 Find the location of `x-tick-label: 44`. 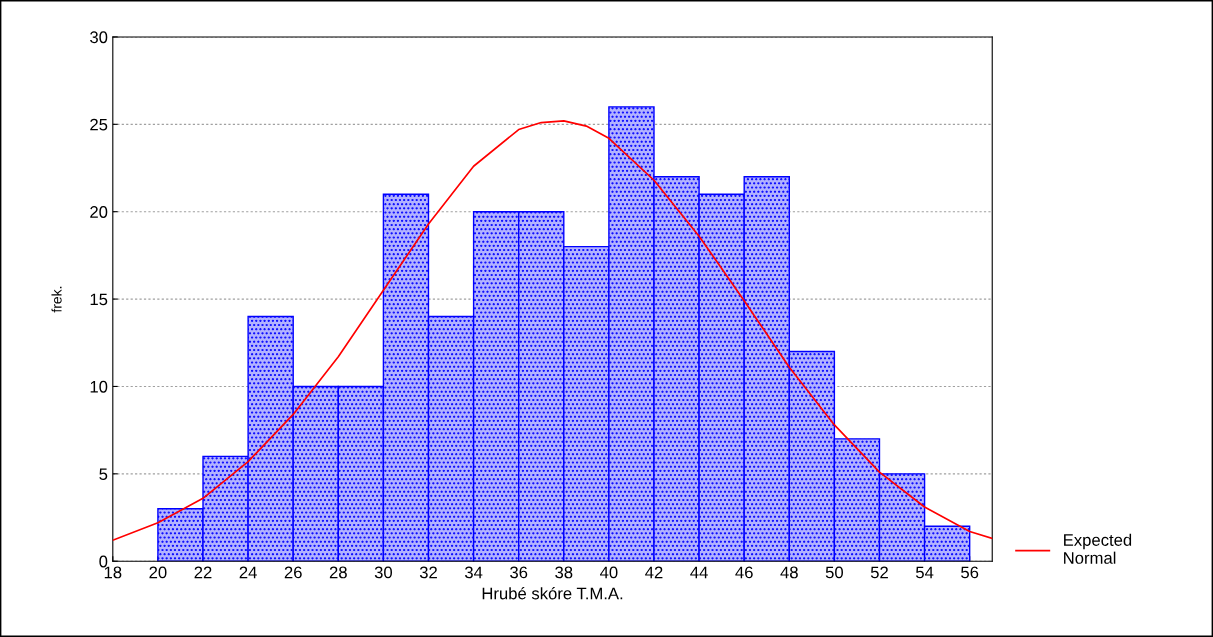

x-tick-label: 44 is located at coordinates (699, 572).